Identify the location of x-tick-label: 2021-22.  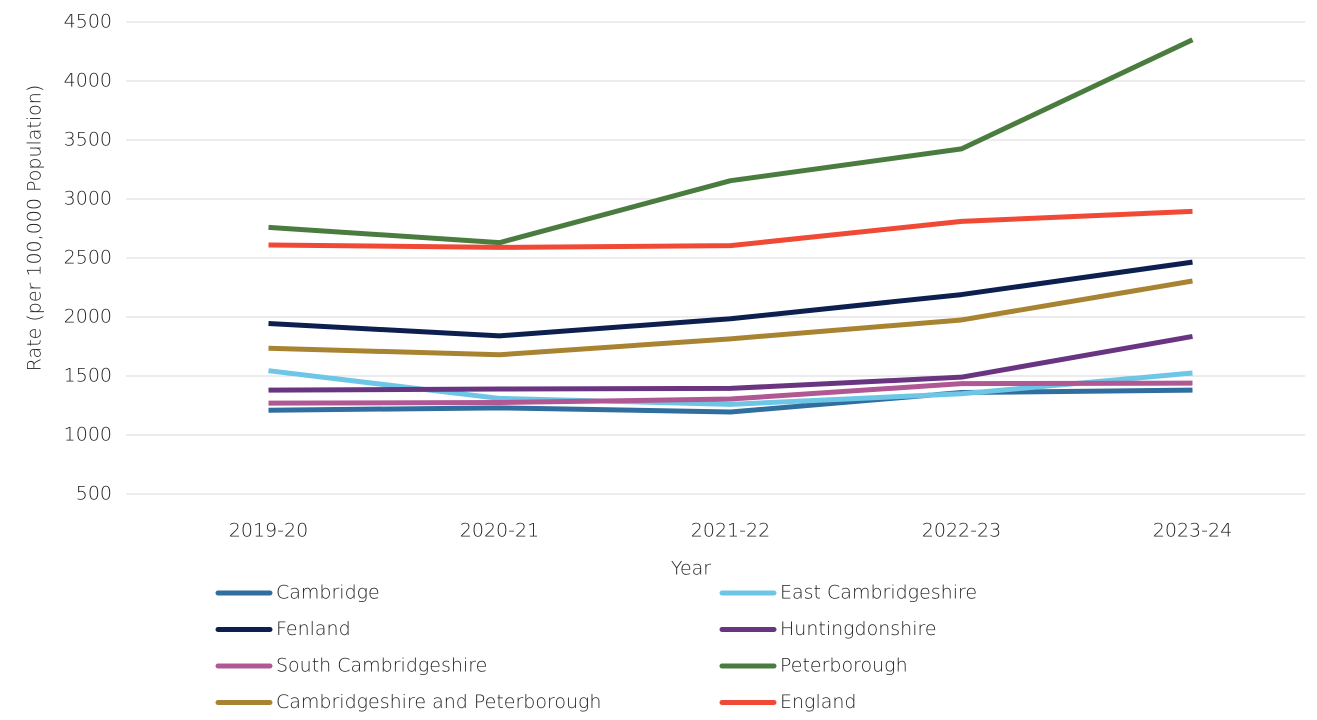
(730, 531).